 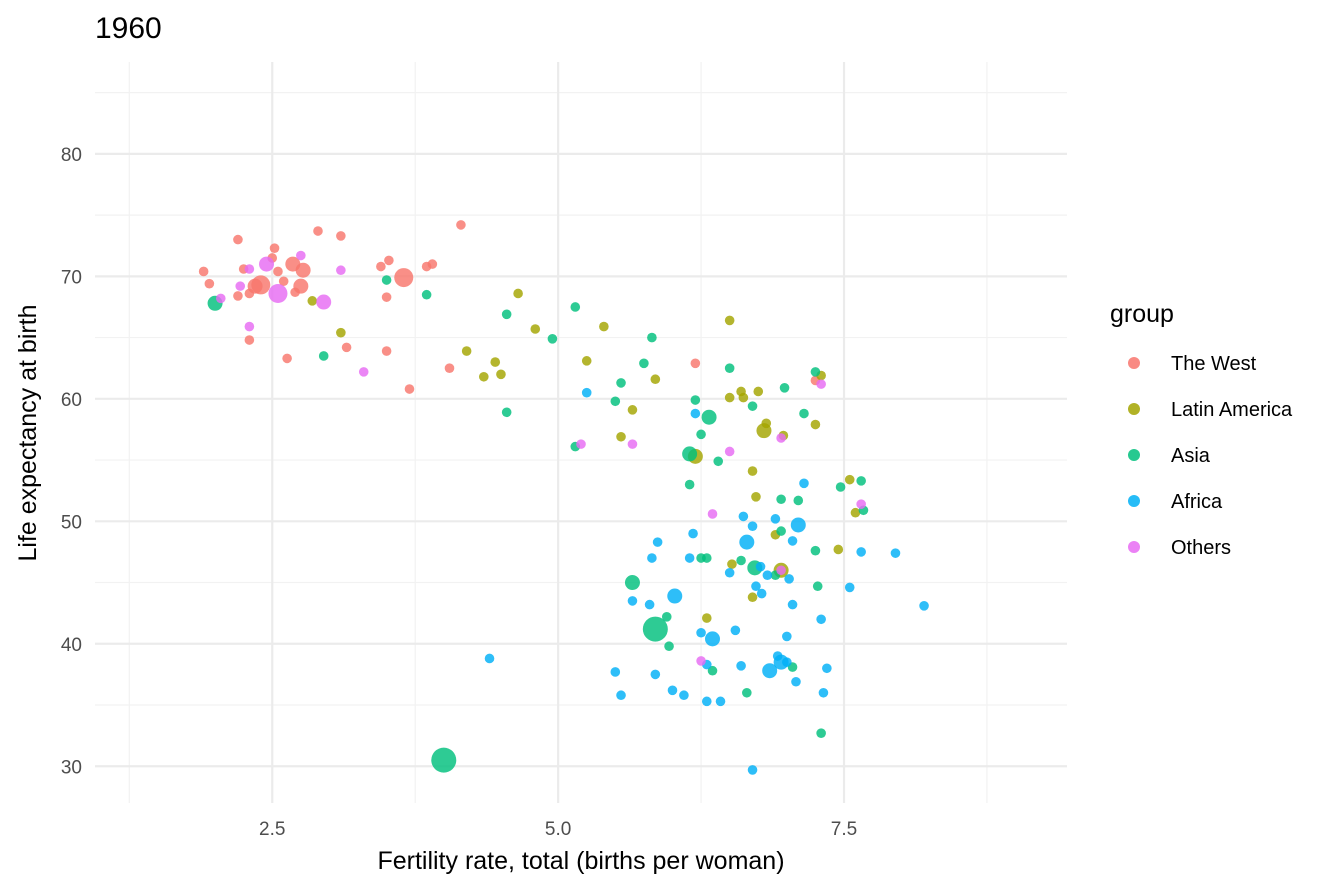 What do you see at coordinates (1179, 548) in the screenshot?
I see `legend-item: Others` at bounding box center [1179, 548].